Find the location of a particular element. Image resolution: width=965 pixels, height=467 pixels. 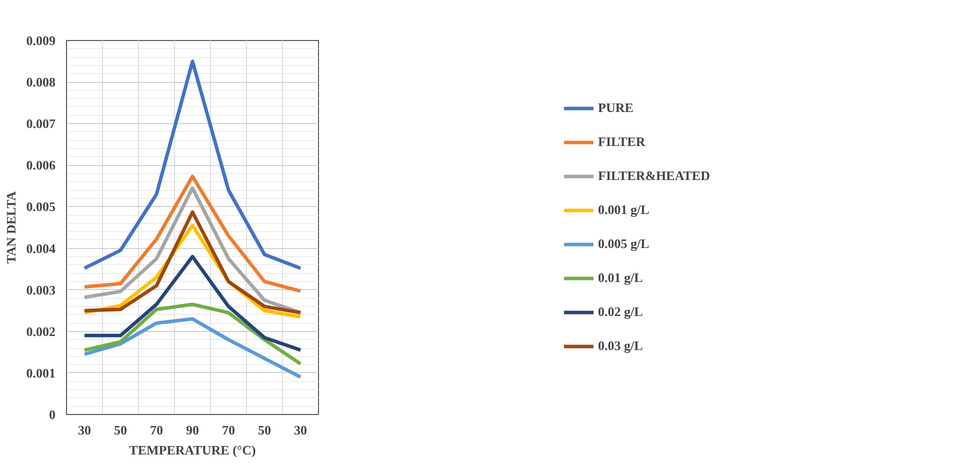

y-tick-label: 0.004 is located at coordinates (41, 248).